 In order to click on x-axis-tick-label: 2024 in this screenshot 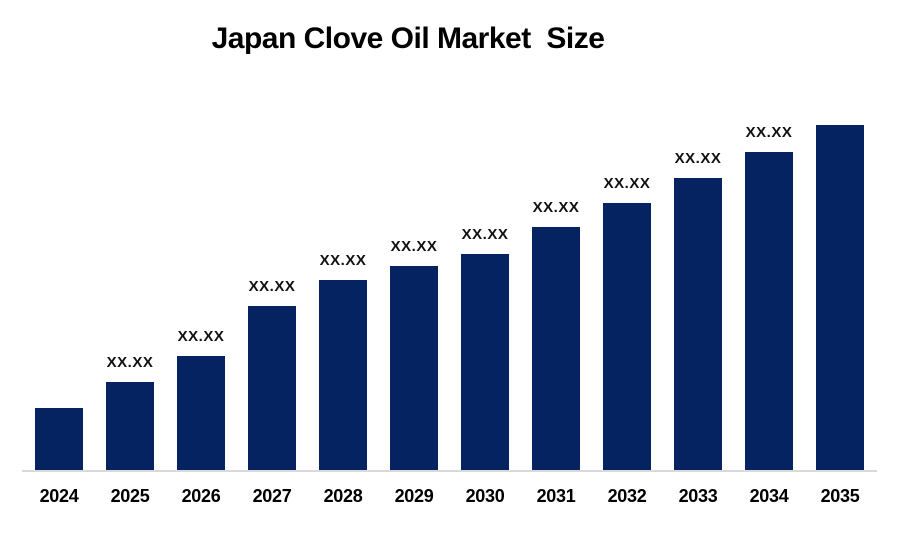, I will do `click(59, 496)`.